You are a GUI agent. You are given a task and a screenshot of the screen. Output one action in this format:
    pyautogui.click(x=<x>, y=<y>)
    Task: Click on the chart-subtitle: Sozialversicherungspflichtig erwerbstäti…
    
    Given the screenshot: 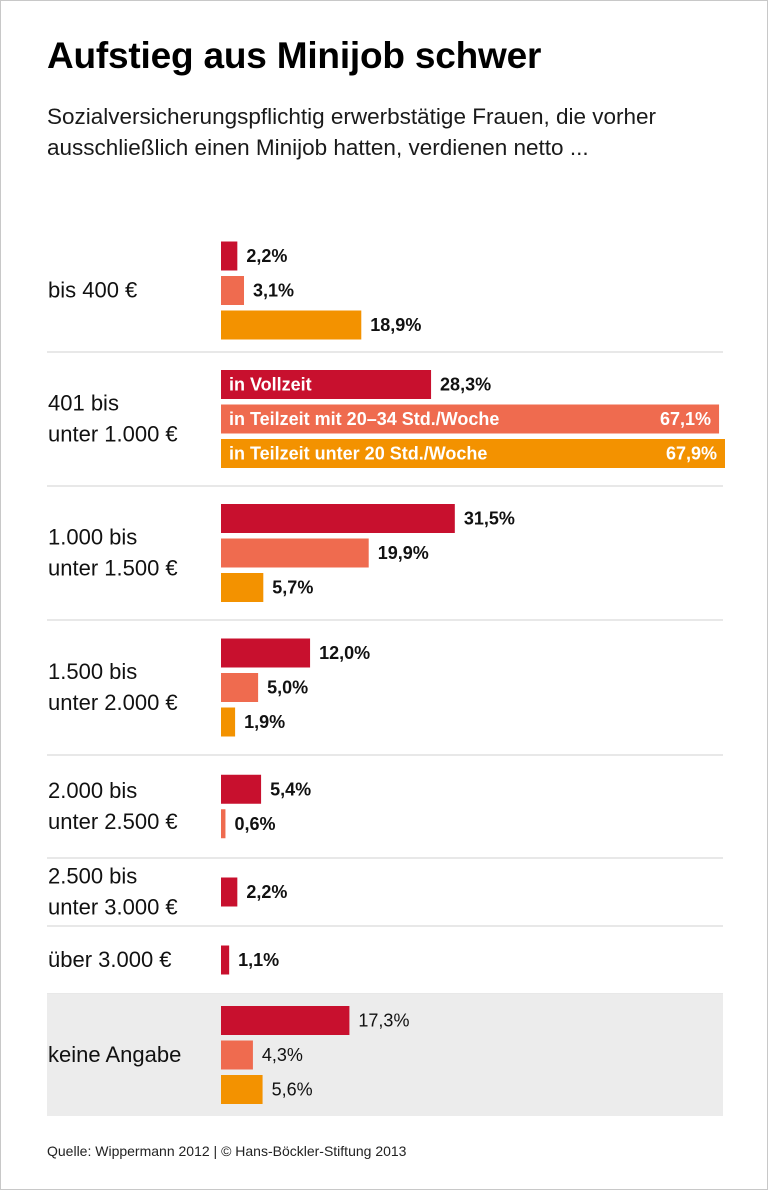 What is the action you would take?
    pyautogui.click(x=352, y=132)
    